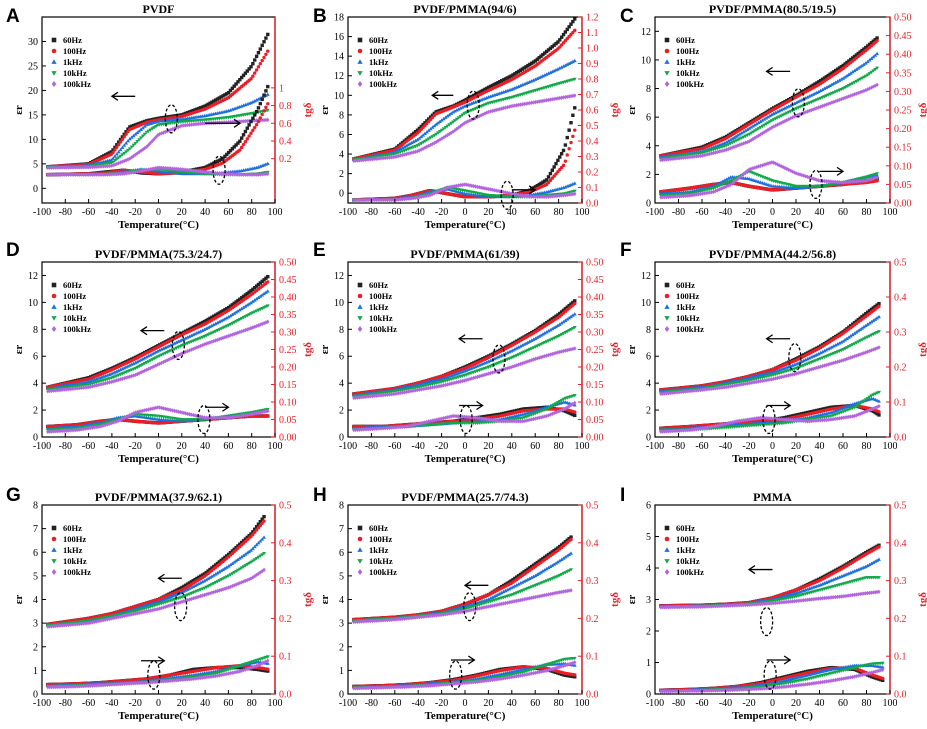 This screenshot has height=729, width=927. Describe the element at coordinates (648, 118) in the screenshot. I see `y-left-tick-label: 6` at that location.